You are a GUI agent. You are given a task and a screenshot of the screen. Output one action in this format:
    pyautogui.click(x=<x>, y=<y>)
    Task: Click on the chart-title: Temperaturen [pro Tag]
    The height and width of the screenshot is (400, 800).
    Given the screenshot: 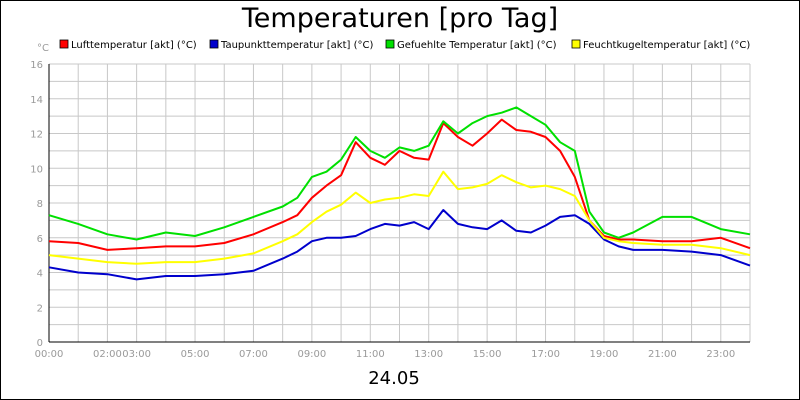 What is the action you would take?
    pyautogui.click(x=399, y=18)
    